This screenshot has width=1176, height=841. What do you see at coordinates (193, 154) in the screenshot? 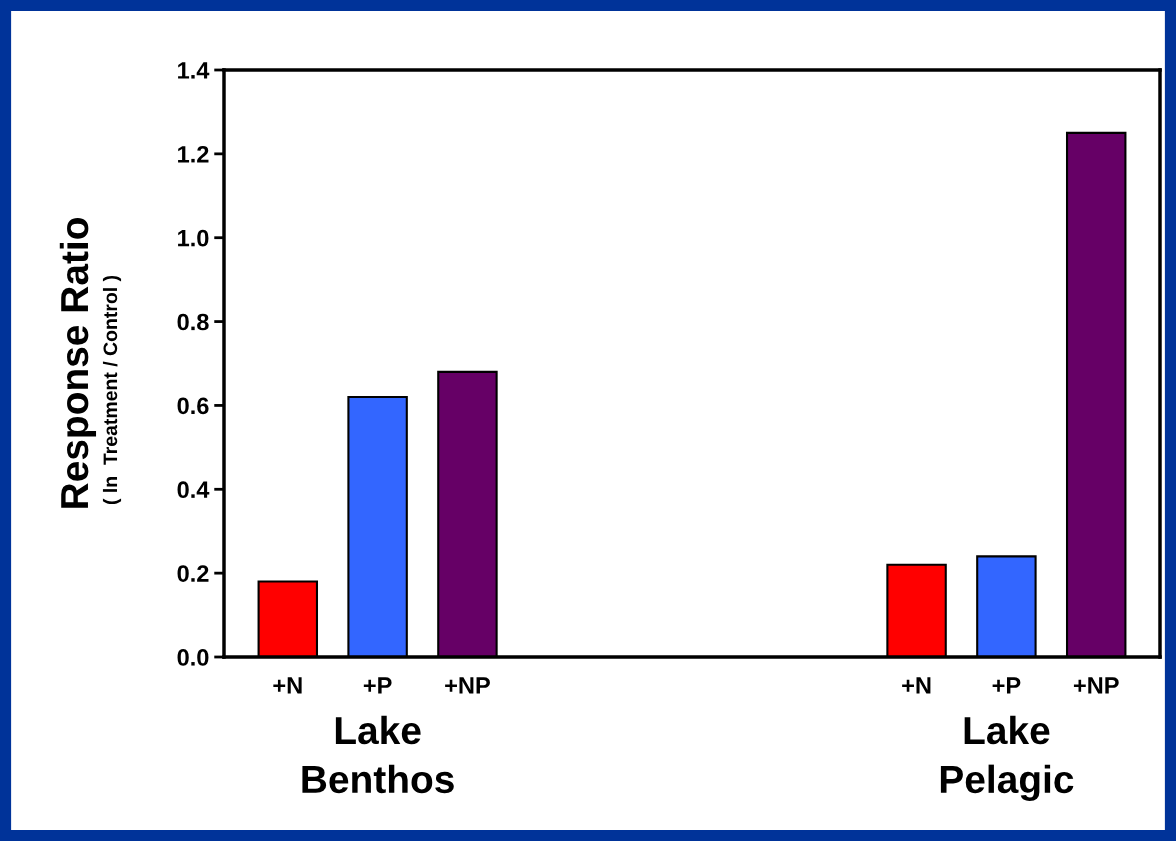
I see `y-tick-label: 1.2` at bounding box center [193, 154].